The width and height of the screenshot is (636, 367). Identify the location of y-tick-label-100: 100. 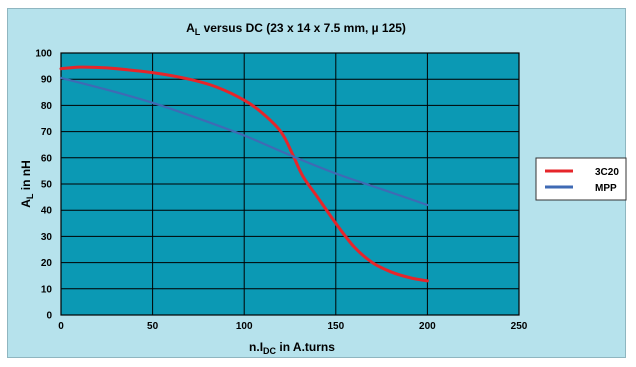
(43, 54).